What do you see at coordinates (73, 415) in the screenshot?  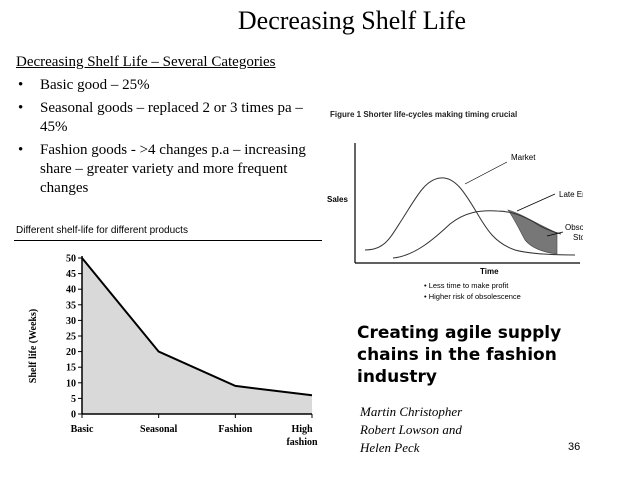 I see `y-tick-label: 0` at bounding box center [73, 415].